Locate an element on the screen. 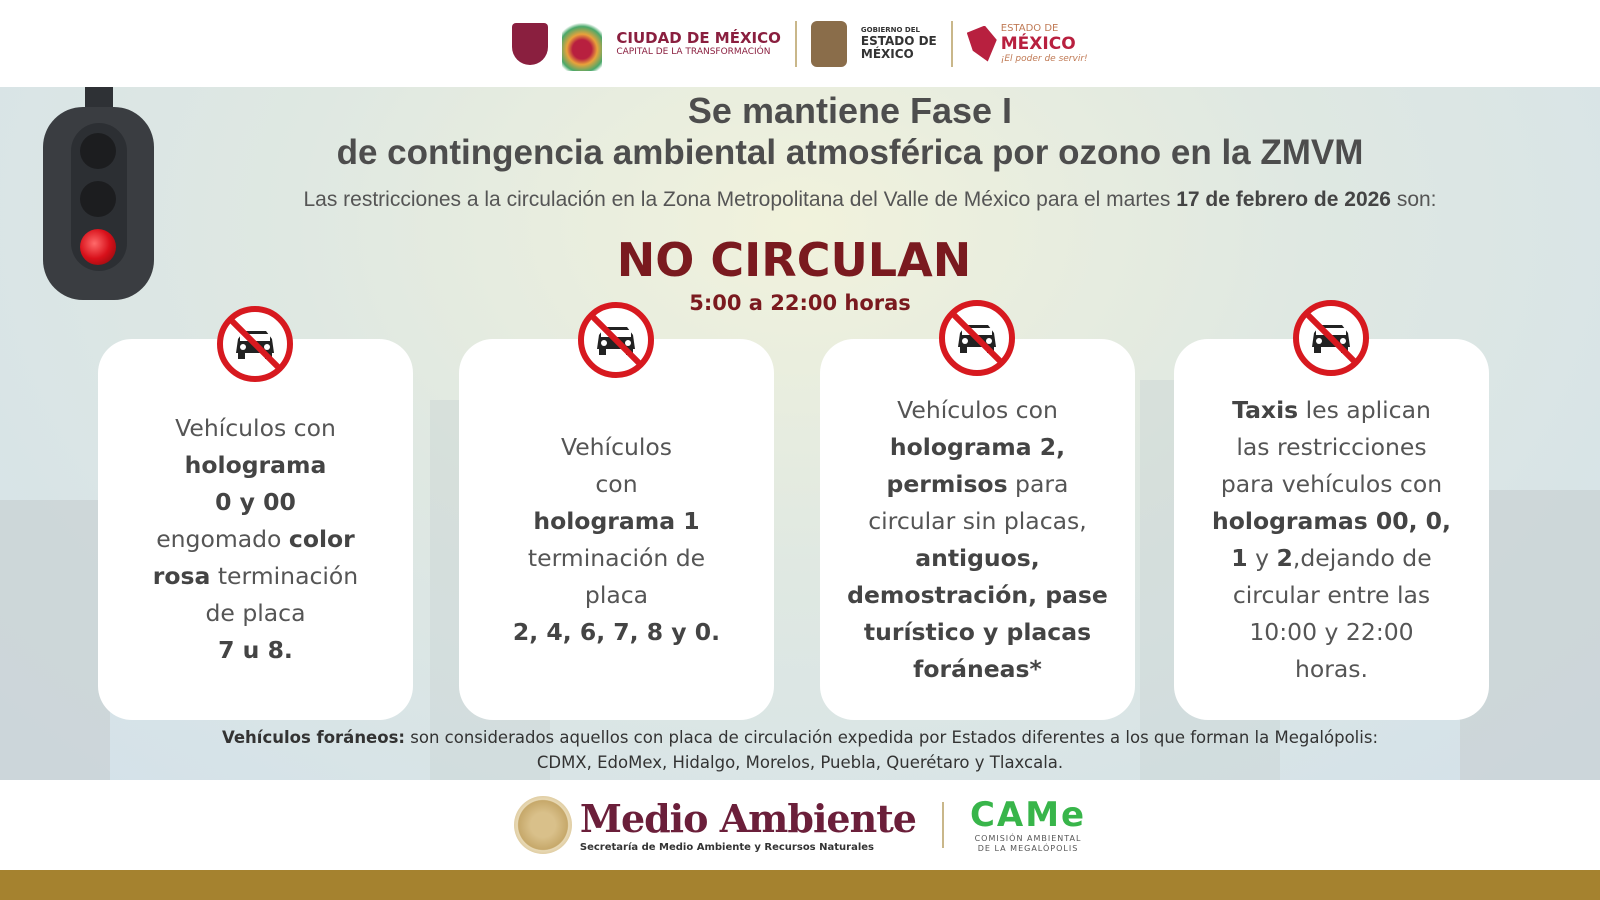 The image size is (1600, 900). card-text: las restricciones is located at coordinates (1331, 446).